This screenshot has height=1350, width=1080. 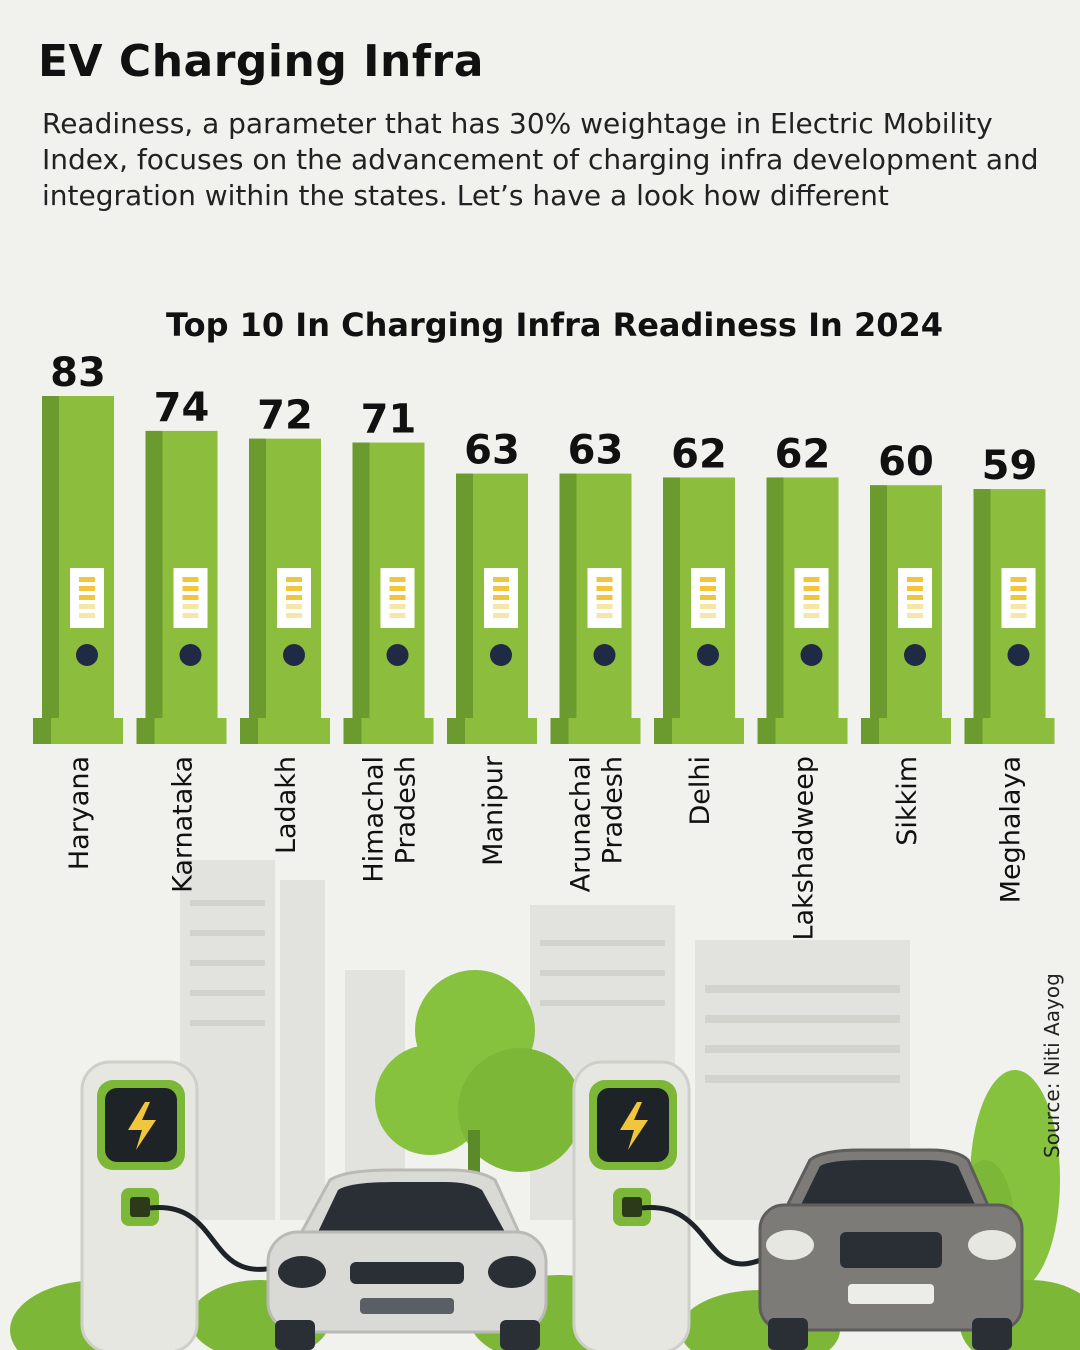 What do you see at coordinates (285, 623) in the screenshot?
I see `bar-group-2: 72 Ladakh` at bounding box center [285, 623].